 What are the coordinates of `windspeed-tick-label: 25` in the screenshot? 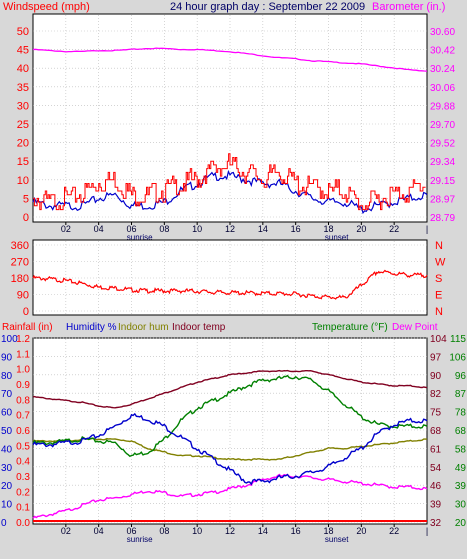 It's located at (23, 125).